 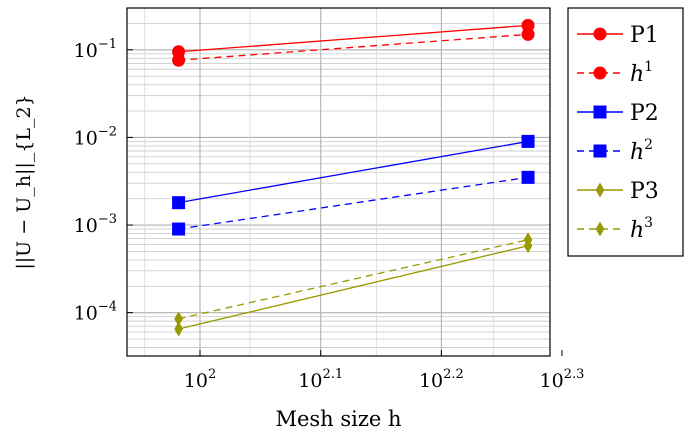 What do you see at coordinates (641, 73) in the screenshot?
I see `legend-label: h1` at bounding box center [641, 73].